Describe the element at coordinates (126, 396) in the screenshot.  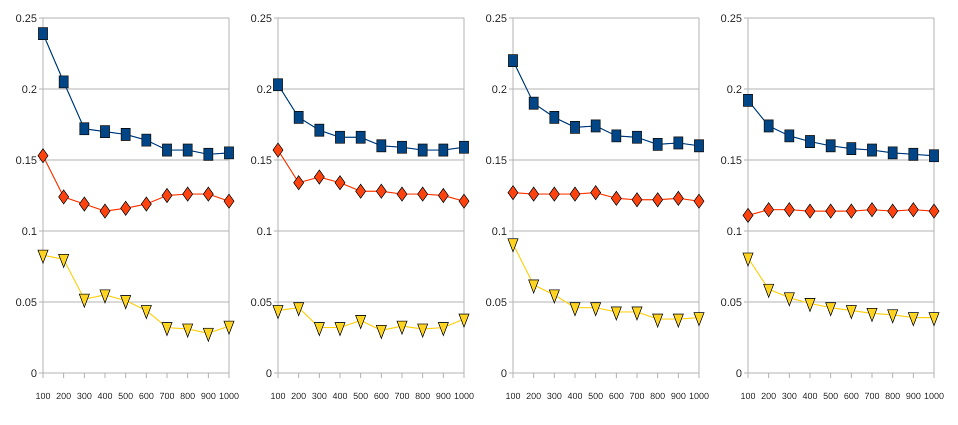
I see `x-tick-label: 500` at that location.